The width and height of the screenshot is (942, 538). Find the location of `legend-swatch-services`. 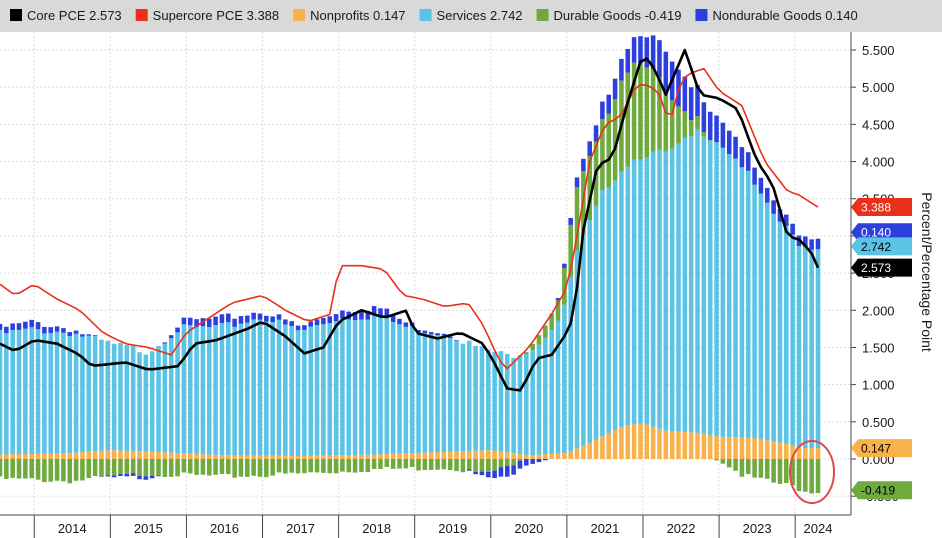

legend-swatch-services is located at coordinates (425, 15).